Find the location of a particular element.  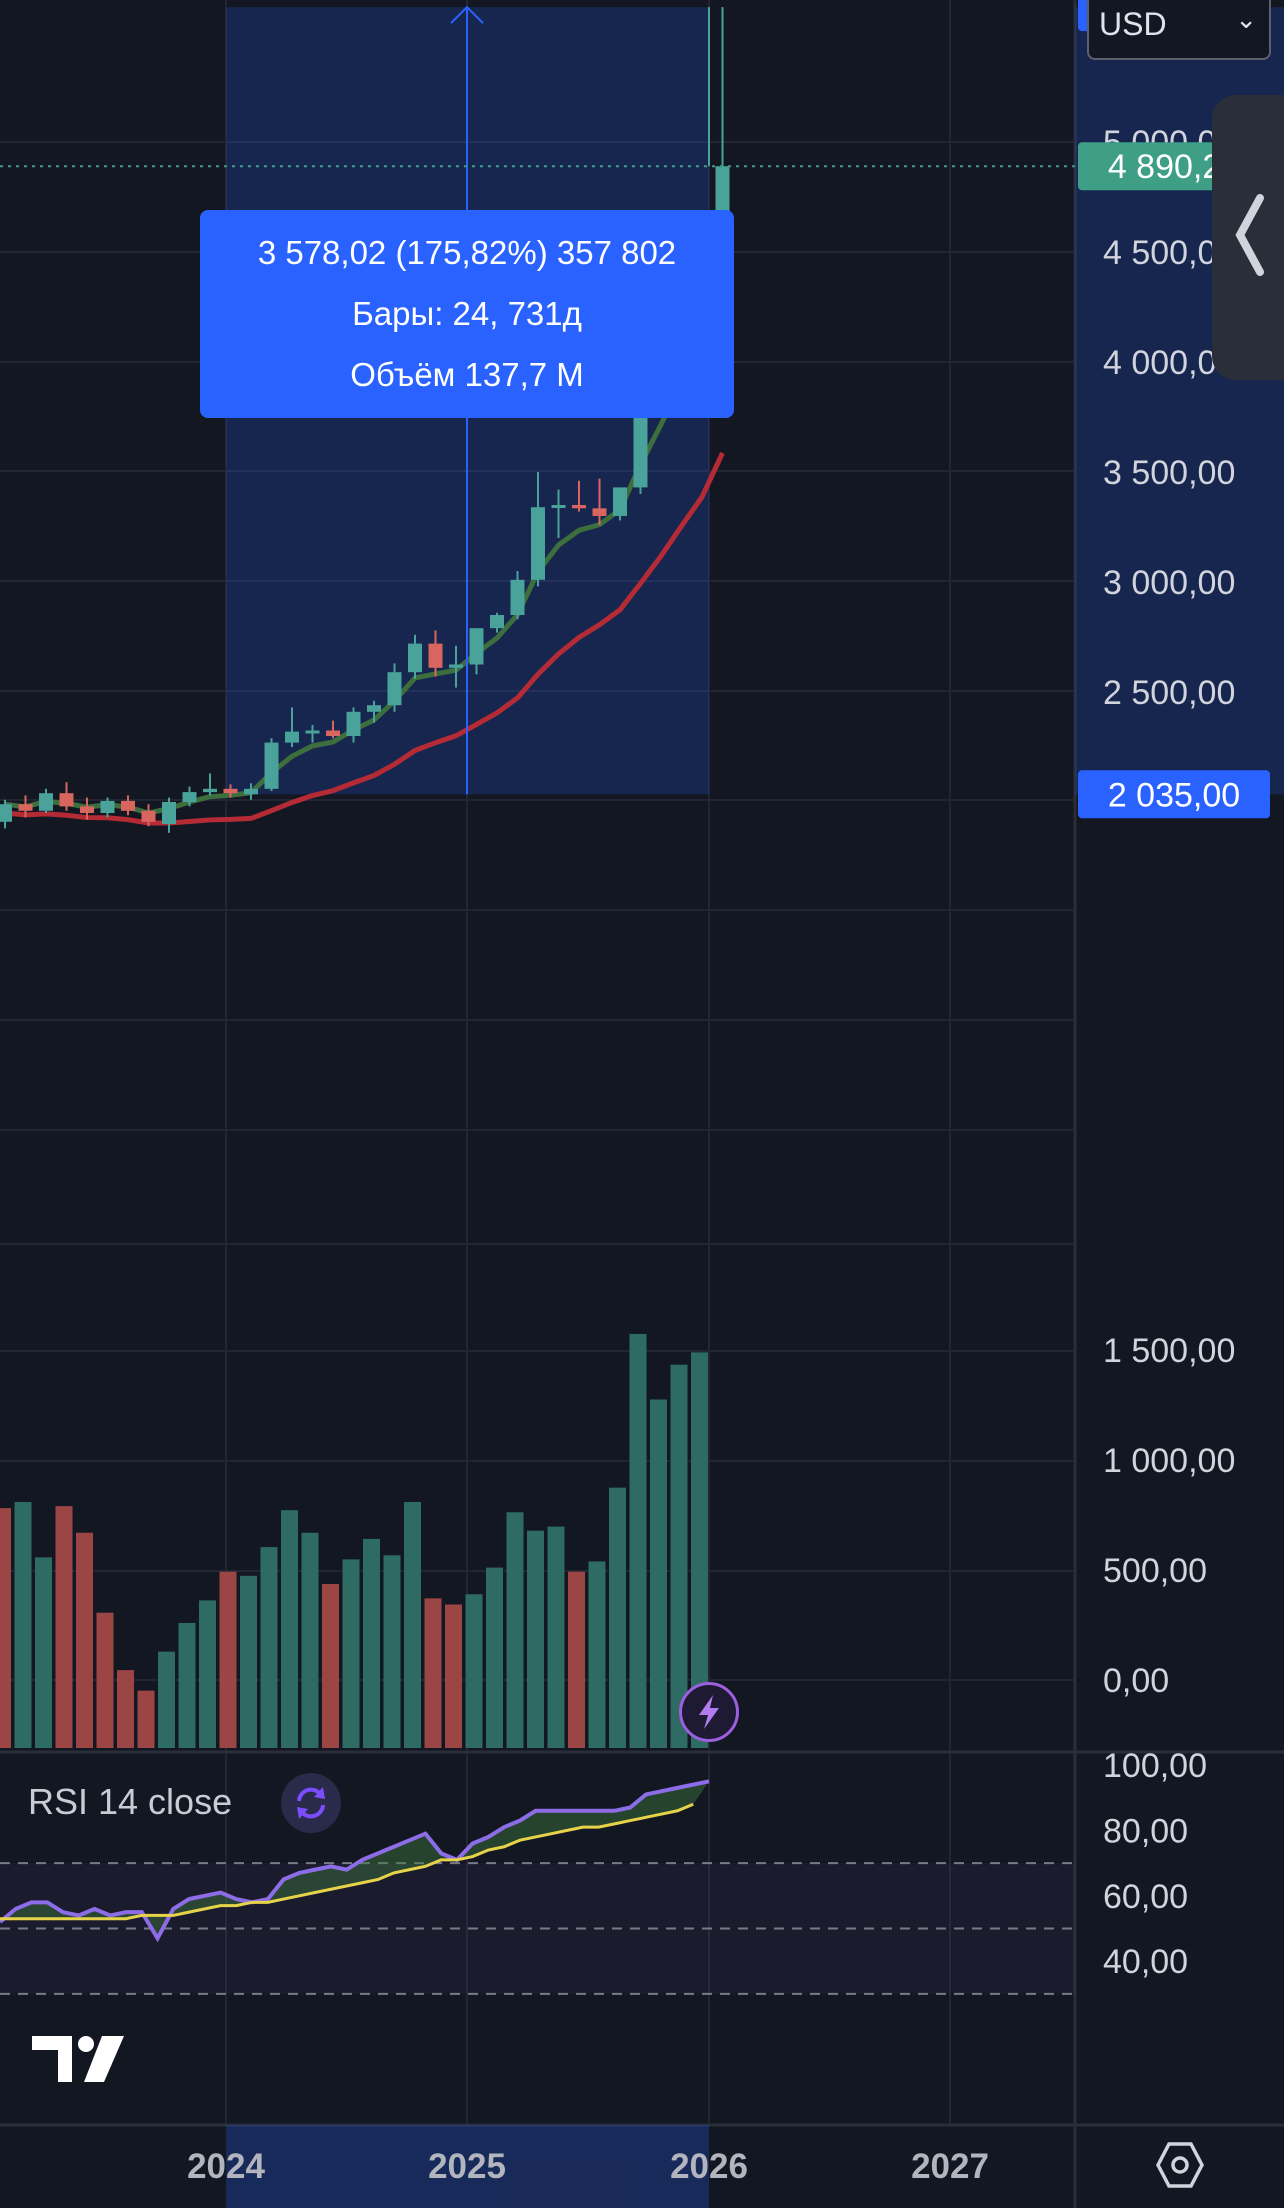

alert-button is located at coordinates (709, 1712).